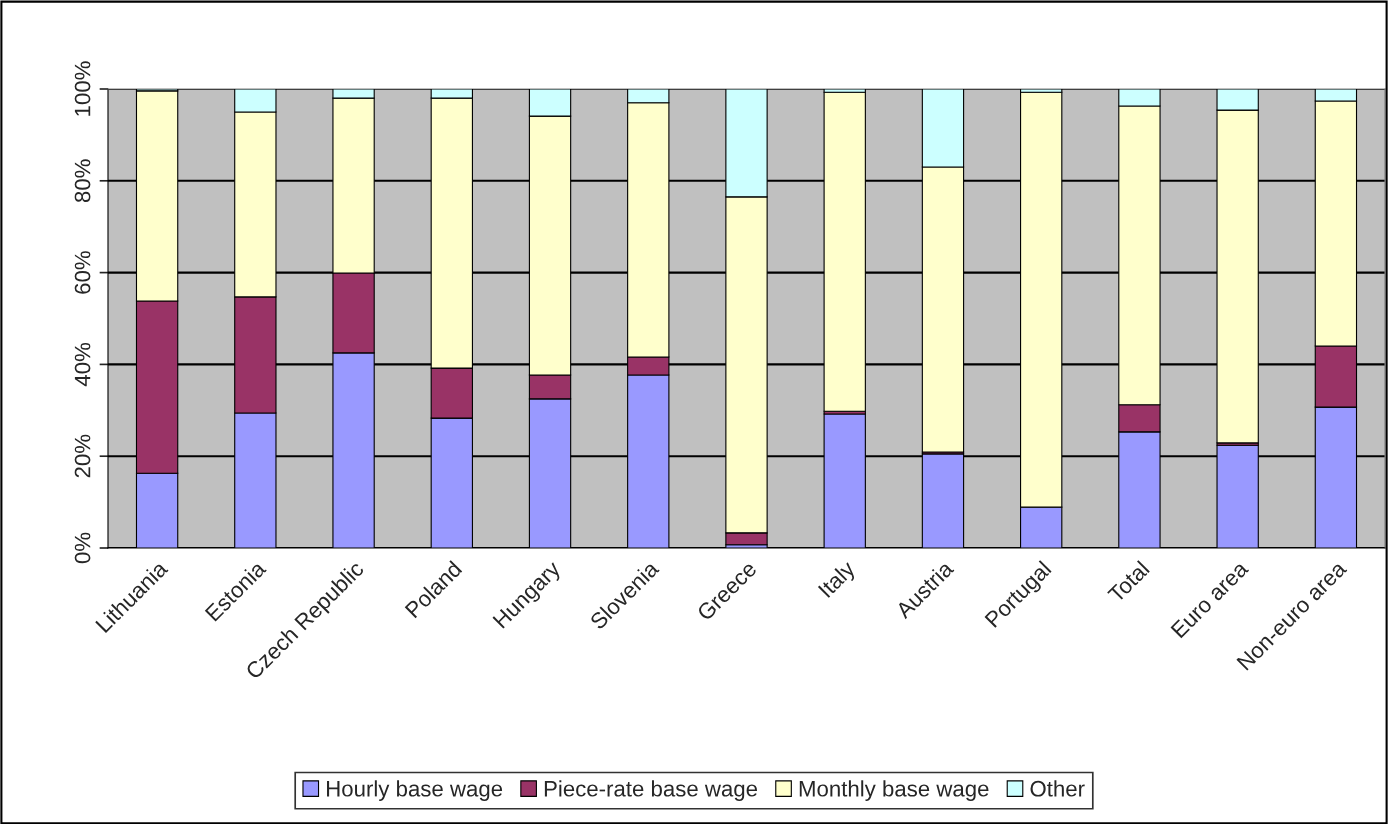 This screenshot has width=1388, height=824. Describe the element at coordinates (82, 272) in the screenshot. I see `y-tick-label: 60%` at that location.